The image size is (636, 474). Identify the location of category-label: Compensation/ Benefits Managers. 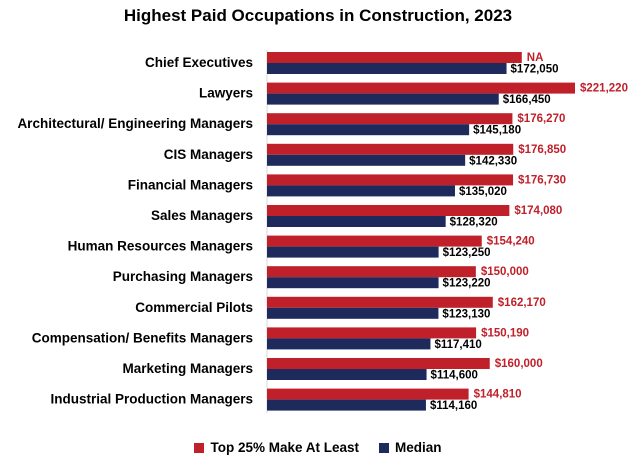
(142, 337).